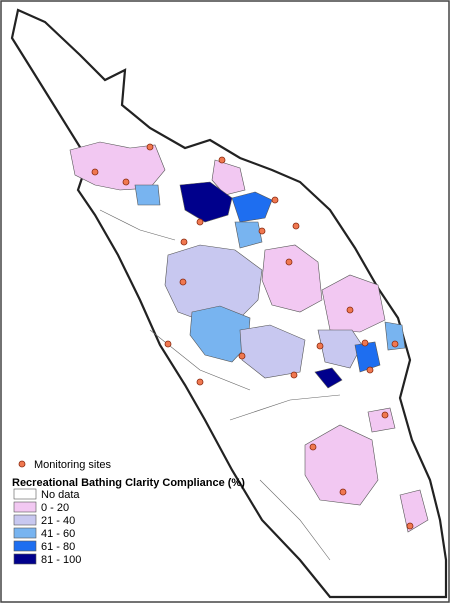 This screenshot has height=603, width=450. What do you see at coordinates (58, 547) in the screenshot?
I see `legend-label: 61 - 80` at bounding box center [58, 547].